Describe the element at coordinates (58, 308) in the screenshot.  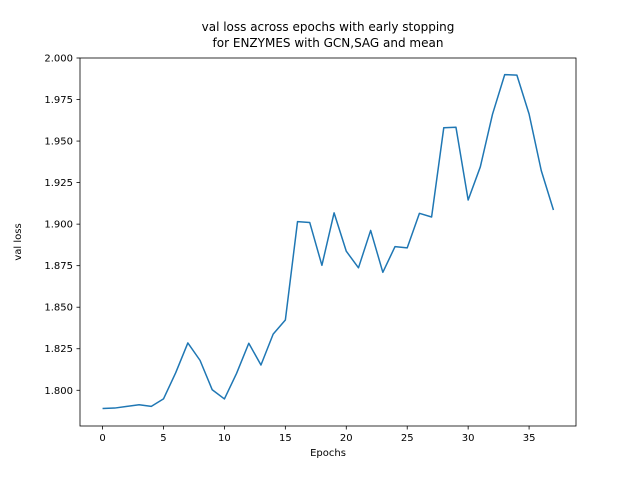
I see `y-tick-label: 1.850` at that location.